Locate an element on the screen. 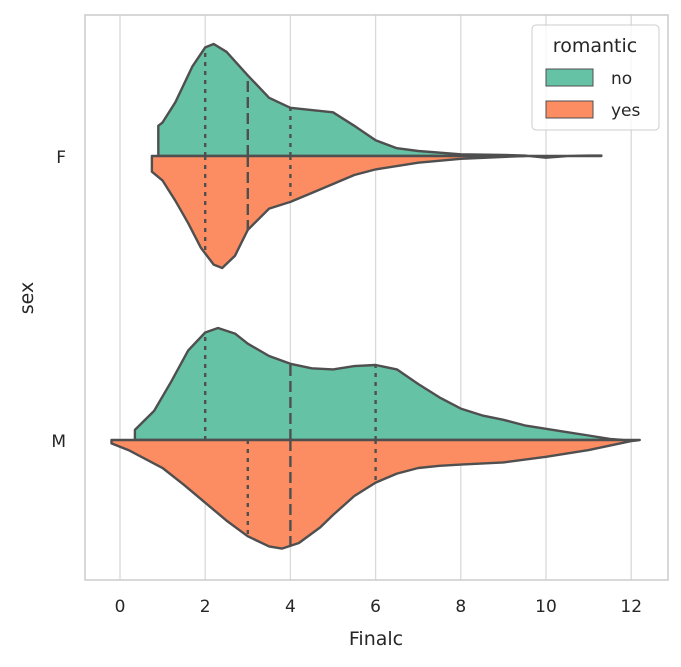  violin-f-no is located at coordinates (380, 100).